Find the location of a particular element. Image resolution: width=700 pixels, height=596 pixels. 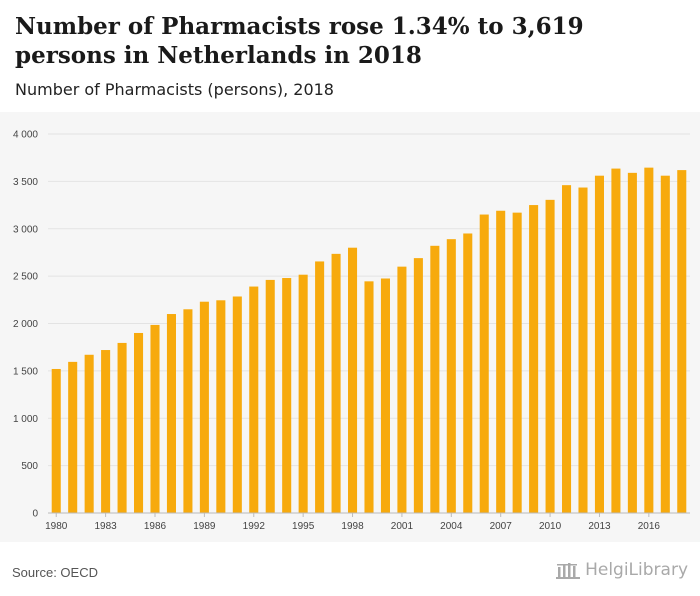

x-tick-label: 2010 is located at coordinates (550, 526).